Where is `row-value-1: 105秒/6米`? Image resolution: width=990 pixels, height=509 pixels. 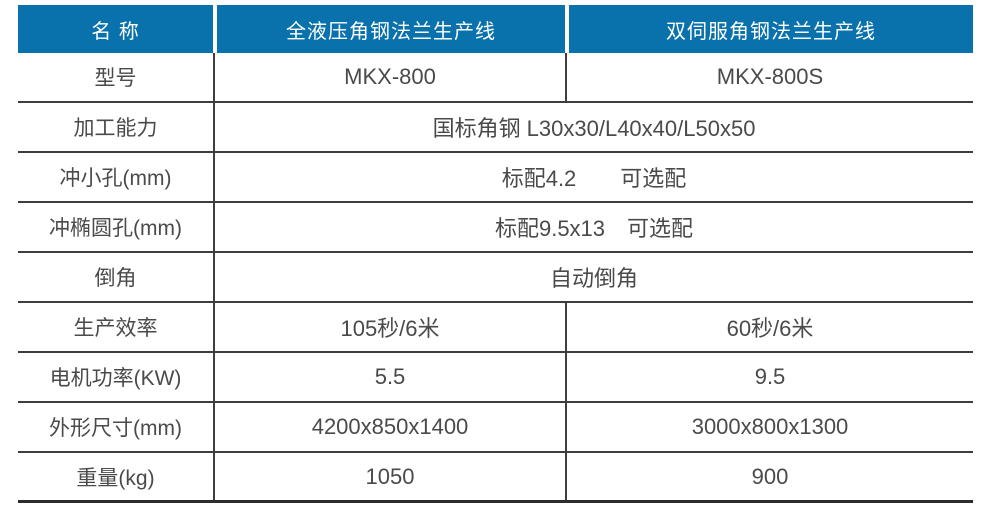
row-value-1: 105秒/6米 is located at coordinates (389, 327).